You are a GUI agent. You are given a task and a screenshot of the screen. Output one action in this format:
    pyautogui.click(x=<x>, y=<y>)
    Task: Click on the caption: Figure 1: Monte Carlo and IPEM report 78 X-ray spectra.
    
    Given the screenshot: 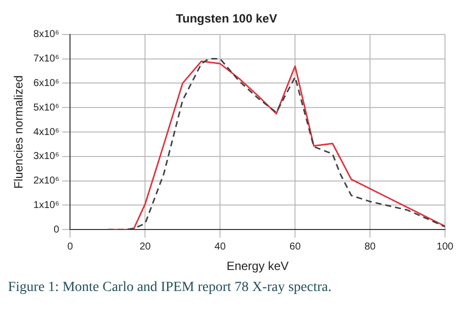 What is the action you would take?
    pyautogui.click(x=170, y=288)
    